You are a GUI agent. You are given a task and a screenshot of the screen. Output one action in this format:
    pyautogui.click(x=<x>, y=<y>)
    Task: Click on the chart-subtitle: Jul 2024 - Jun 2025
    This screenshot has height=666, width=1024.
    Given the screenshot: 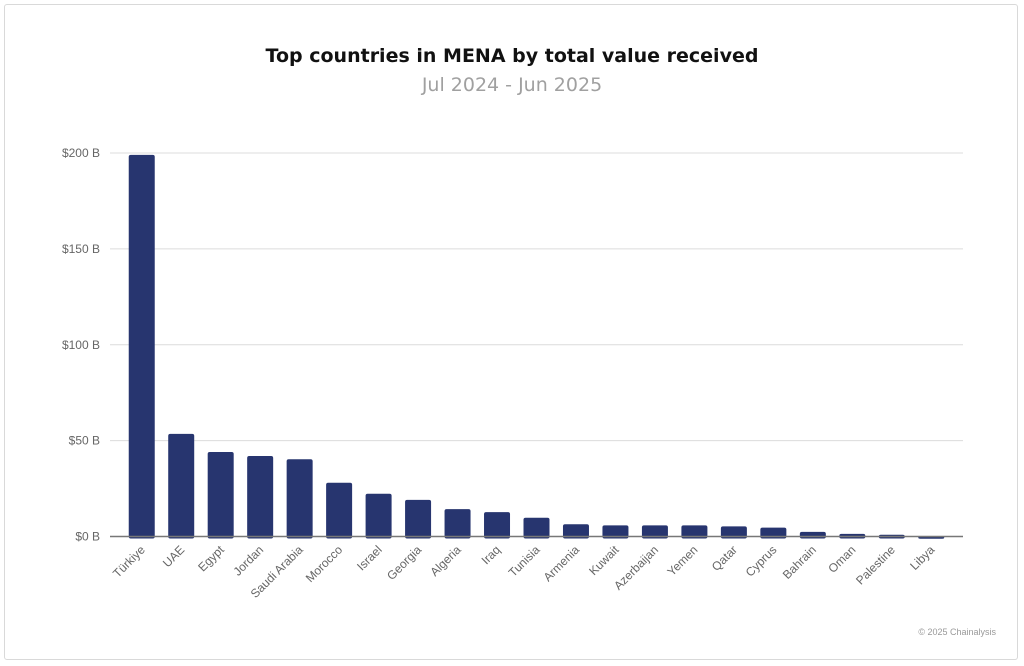 What is the action you would take?
    pyautogui.click(x=512, y=85)
    